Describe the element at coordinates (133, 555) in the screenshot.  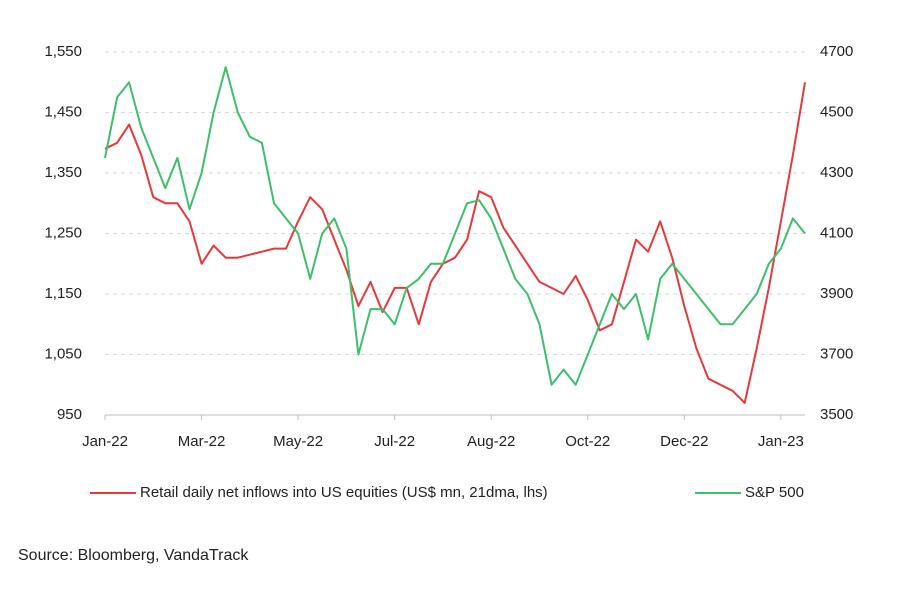
I see `source-note: Source: Bloomberg, VandaTrack` at that location.